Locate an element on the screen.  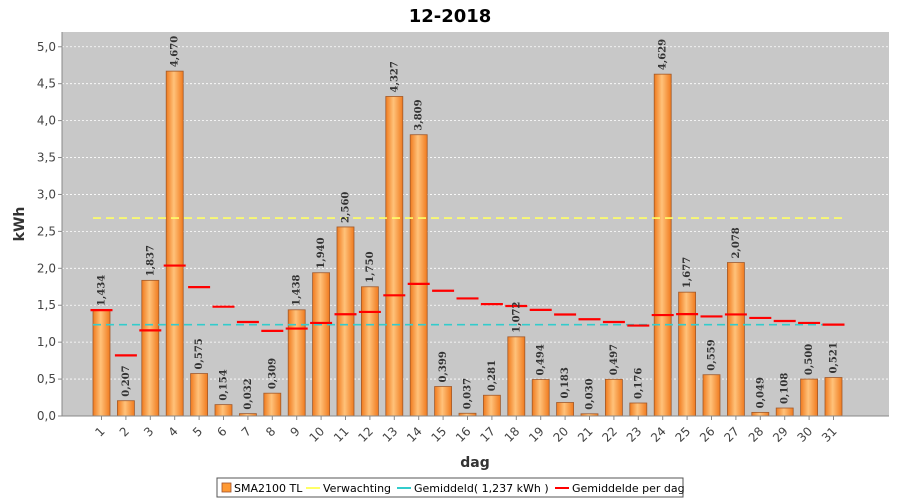
data-label: 1,750 is located at coordinates (370, 266).